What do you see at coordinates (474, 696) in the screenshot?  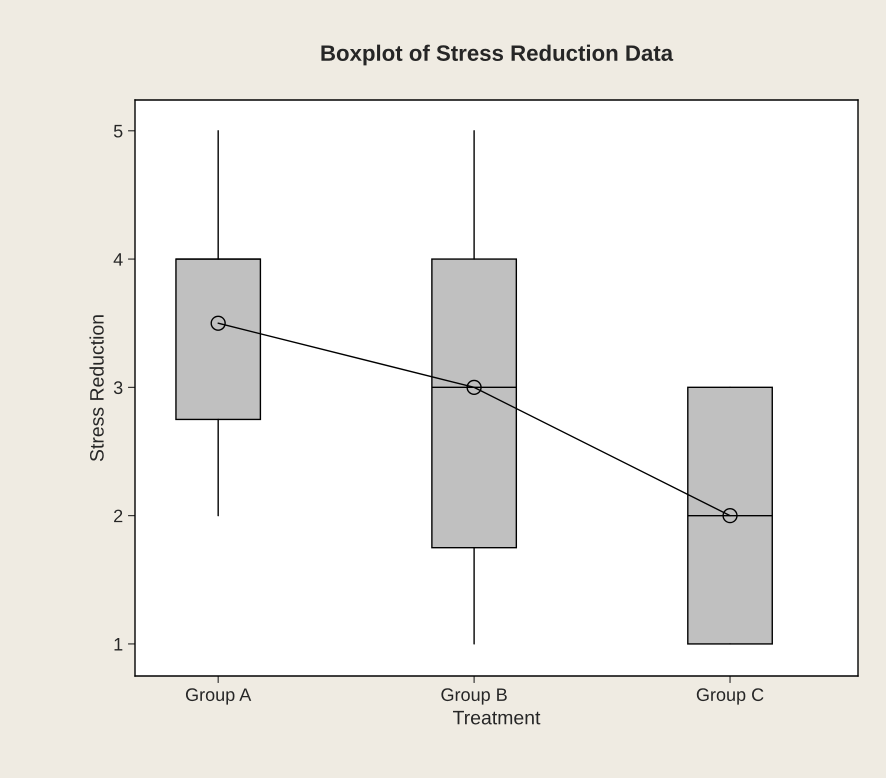 I see `x-tick-label: Group B` at bounding box center [474, 696].